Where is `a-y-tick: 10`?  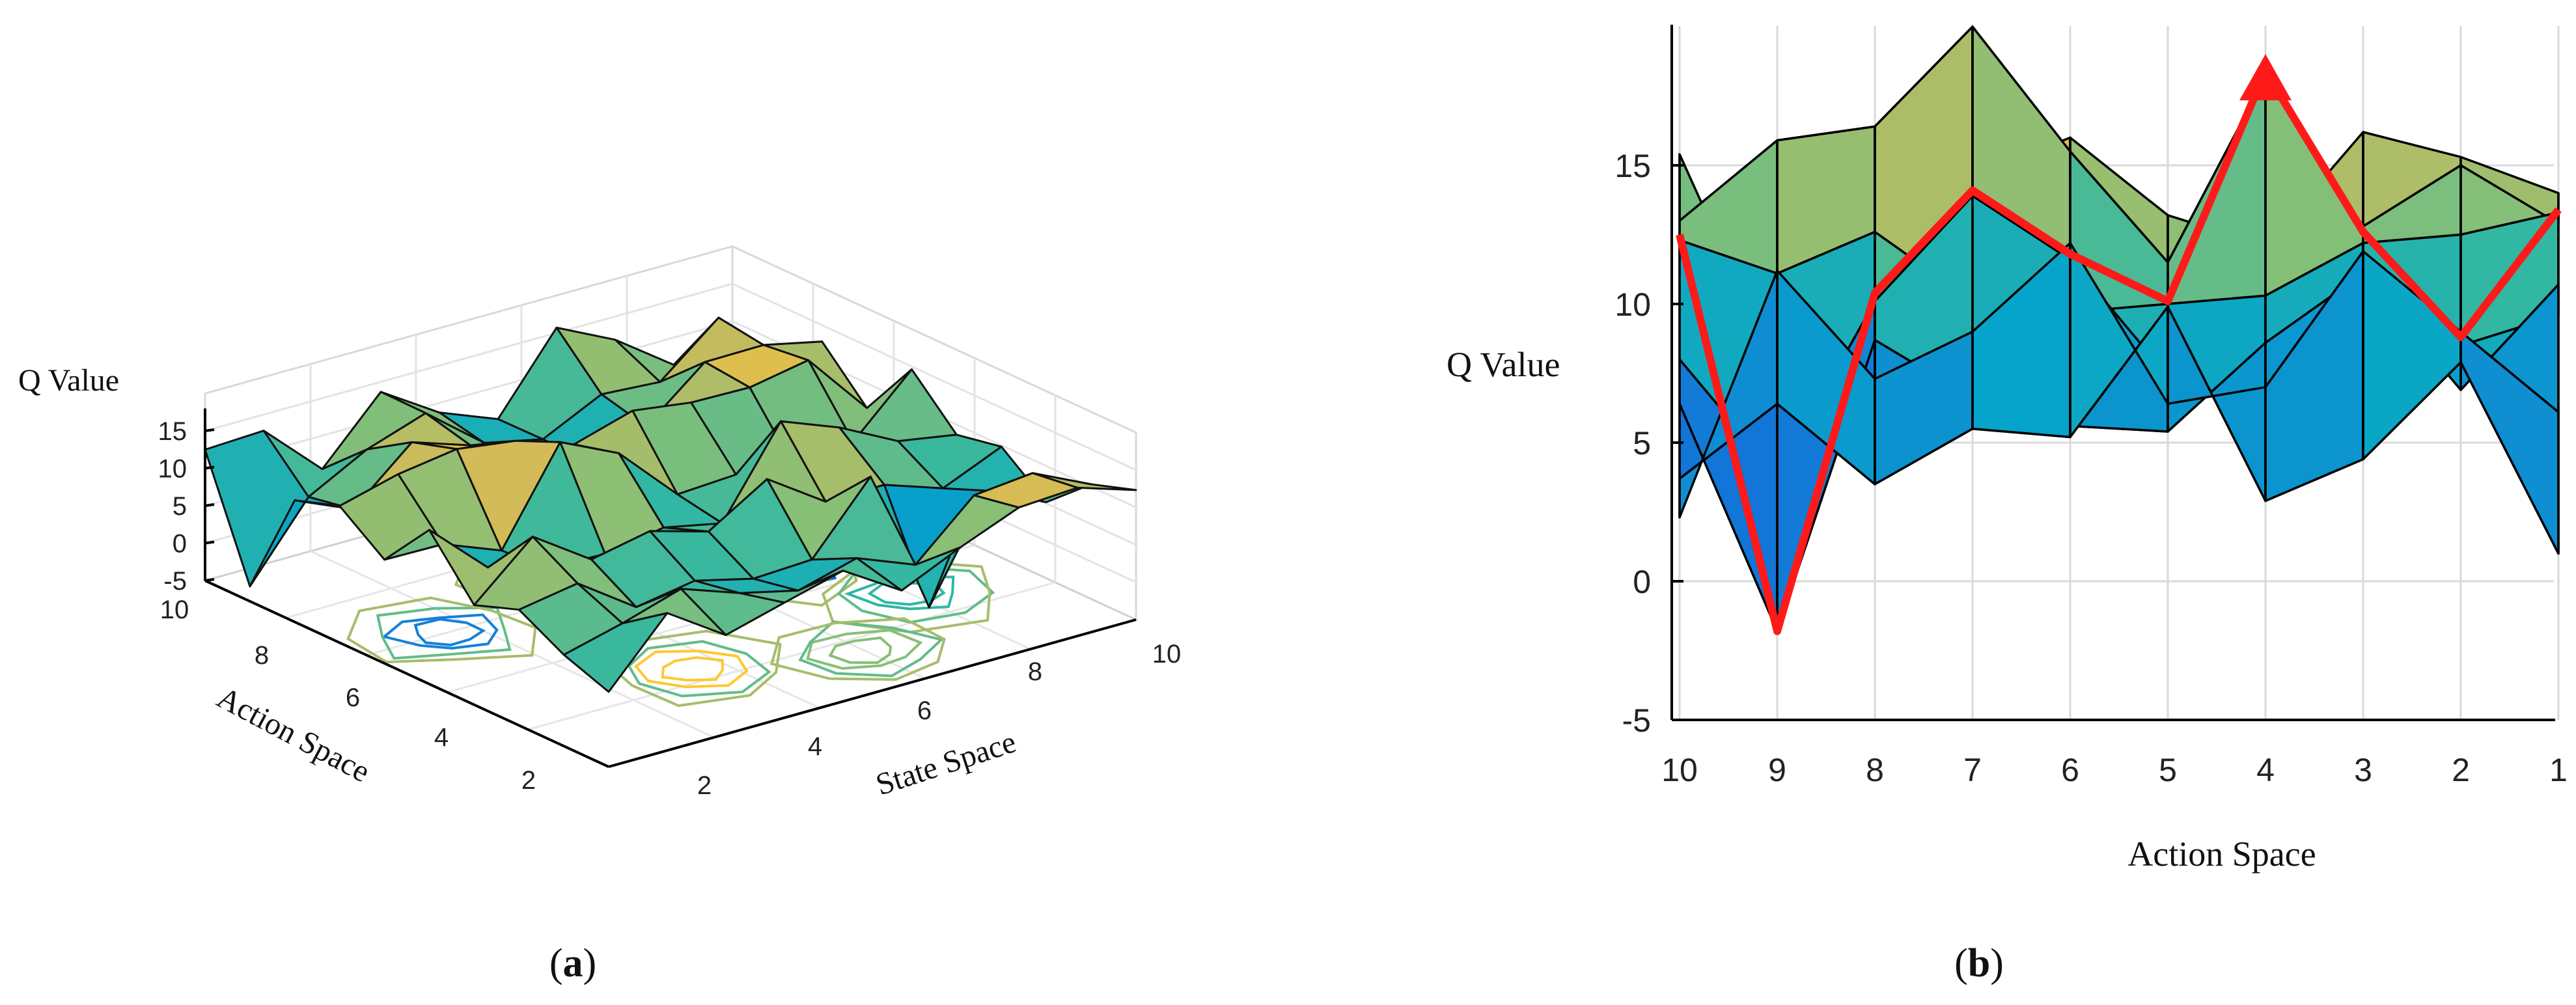
a-y-tick: 10 is located at coordinates (1167, 654).